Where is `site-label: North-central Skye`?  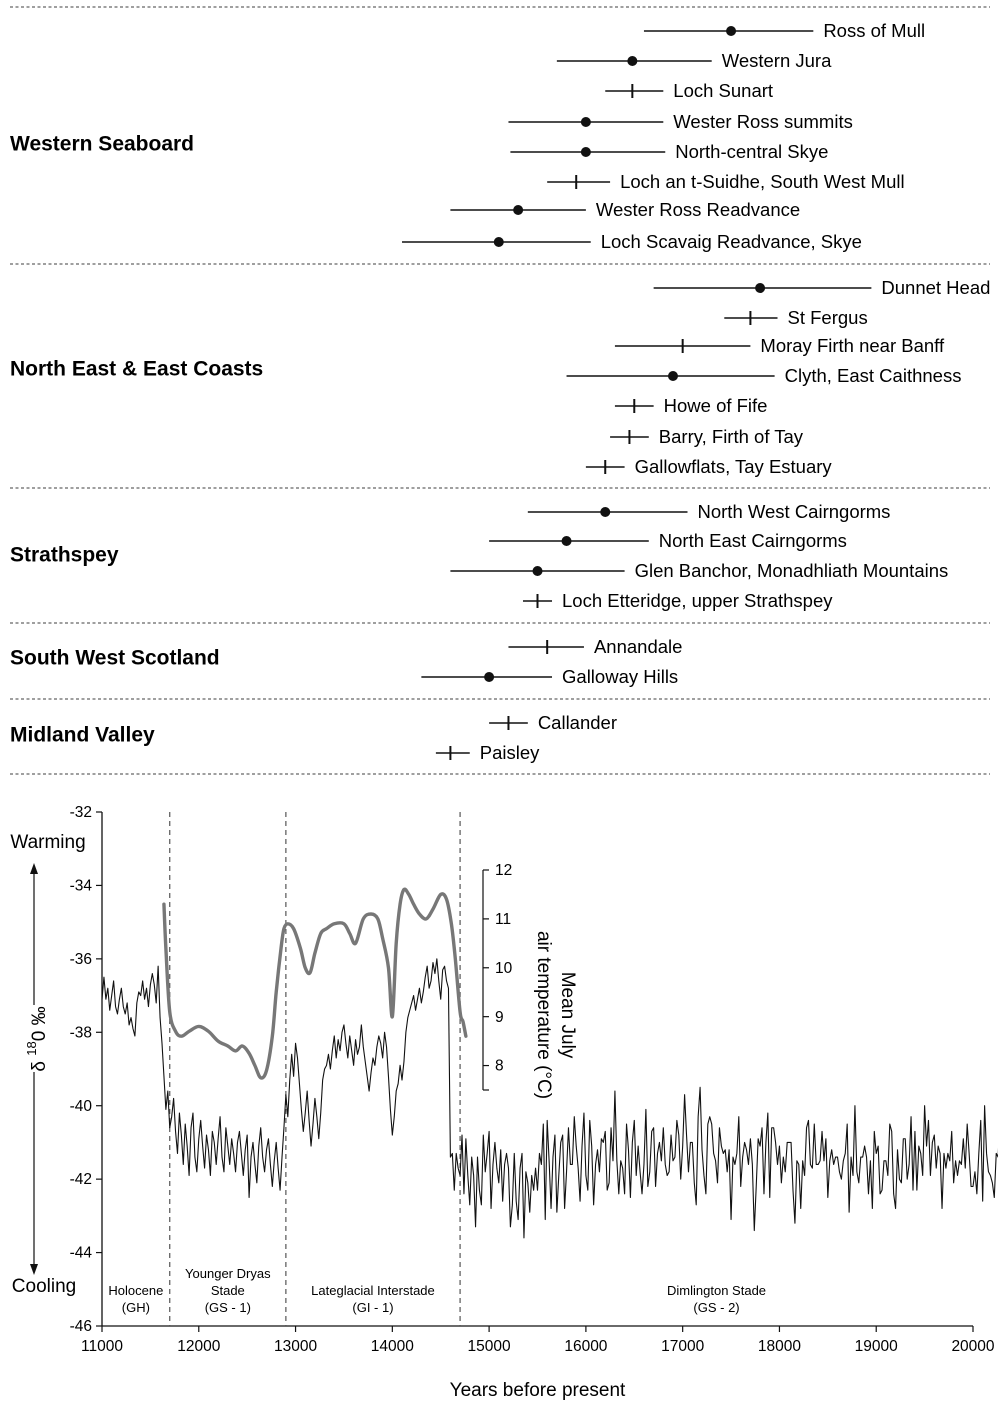 site-label: North-central Skye is located at coordinates (751, 151).